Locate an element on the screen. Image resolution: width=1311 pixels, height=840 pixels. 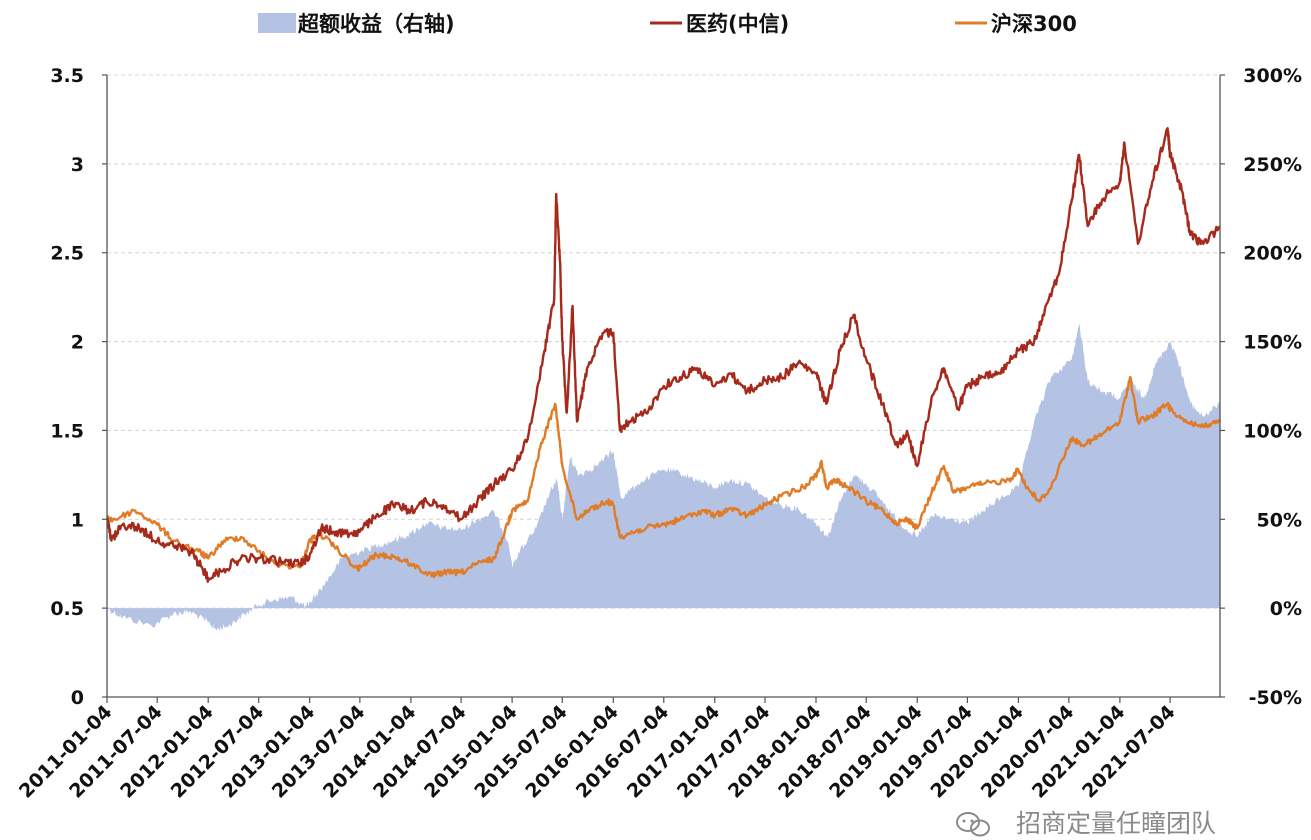
y-tick-label-left: 1.5 is located at coordinates (67, 431).